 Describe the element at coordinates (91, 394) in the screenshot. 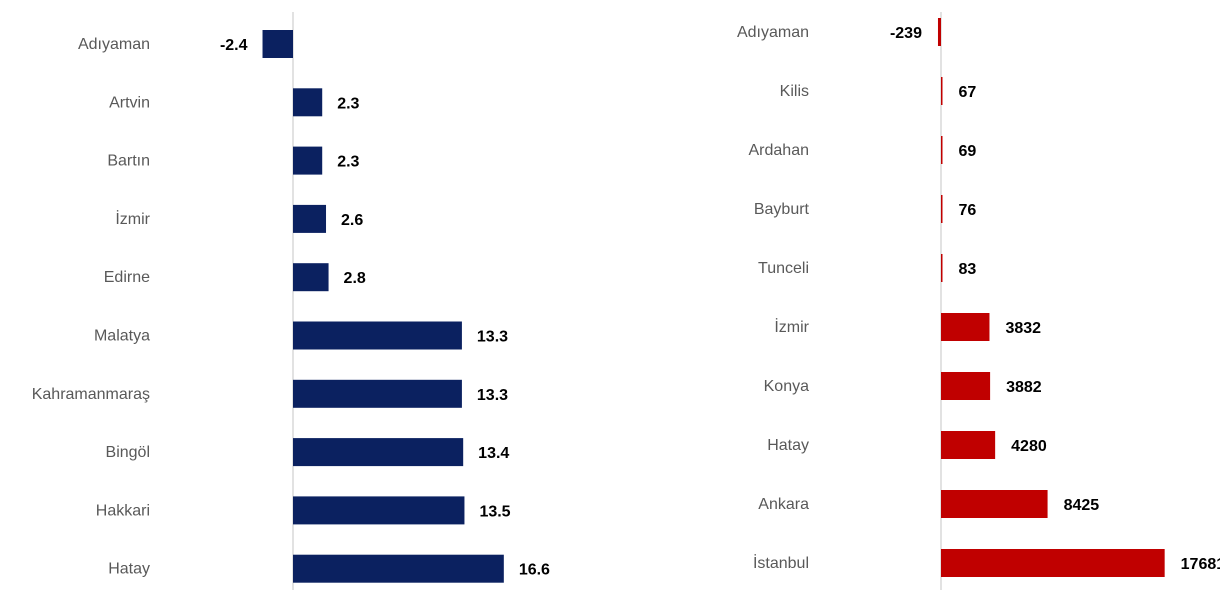

I see `category-label: Kahramanmaraş` at that location.